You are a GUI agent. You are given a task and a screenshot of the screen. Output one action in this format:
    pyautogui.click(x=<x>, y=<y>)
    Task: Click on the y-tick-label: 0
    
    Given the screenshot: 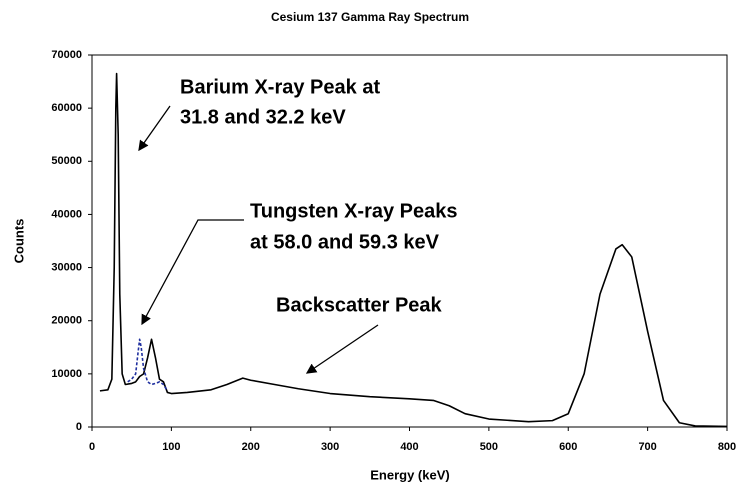 What is the action you would take?
    pyautogui.click(x=79, y=427)
    